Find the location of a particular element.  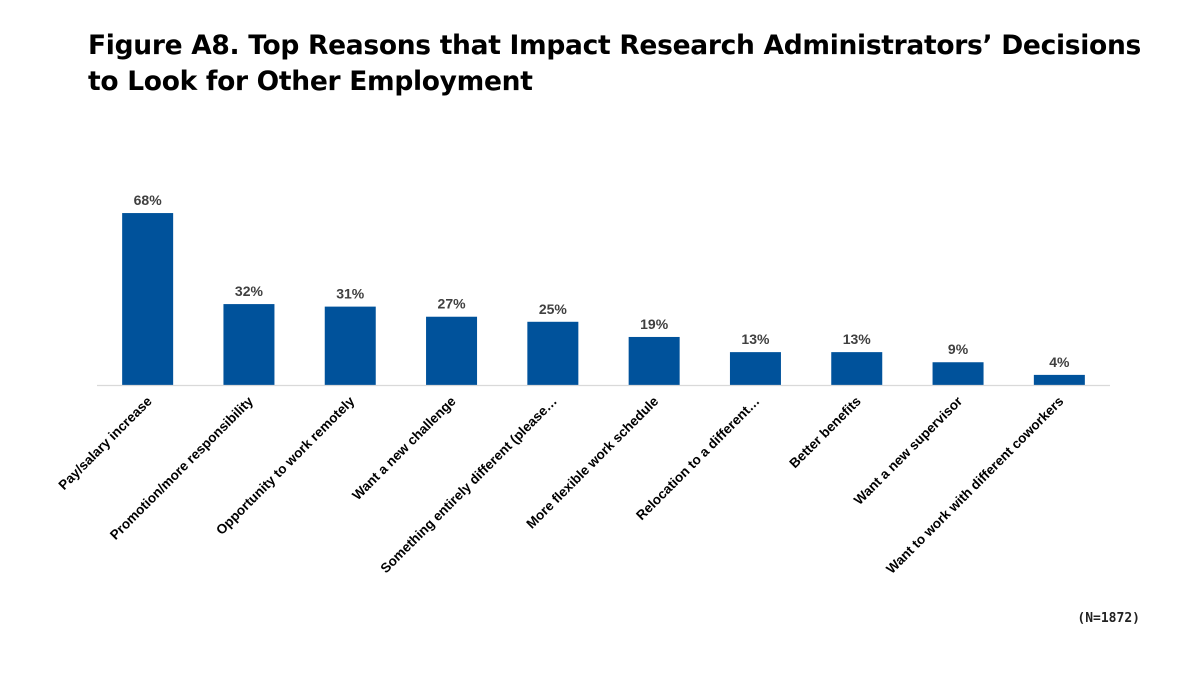

value-label-4: 27% is located at coordinates (452, 304).